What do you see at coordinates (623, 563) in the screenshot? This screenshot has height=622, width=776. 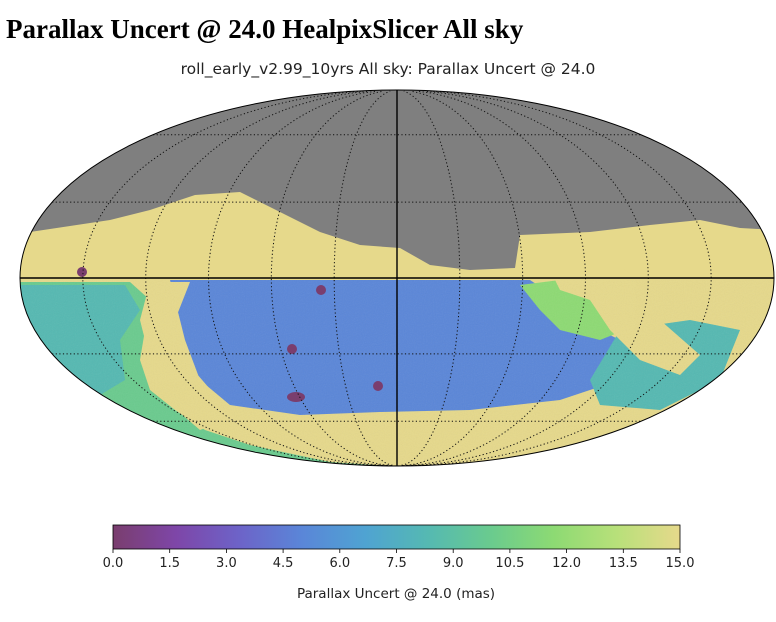 I see `colorbar-tick-label: 13.5` at bounding box center [623, 563].